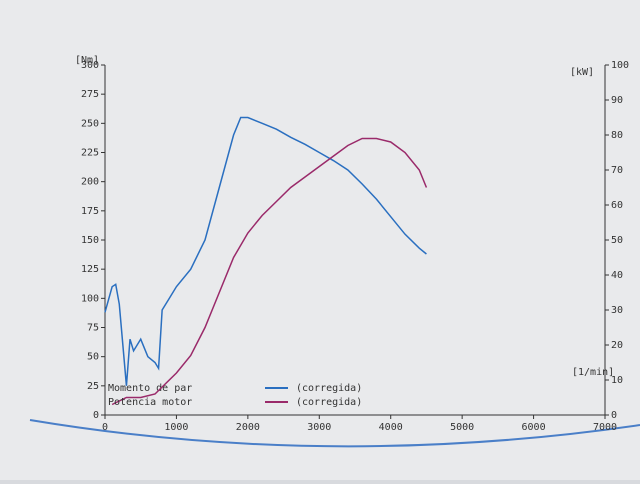 This screenshot has height=484, width=640. What do you see at coordinates (150, 388) in the screenshot?
I see `legend-label: Momento de par` at bounding box center [150, 388].